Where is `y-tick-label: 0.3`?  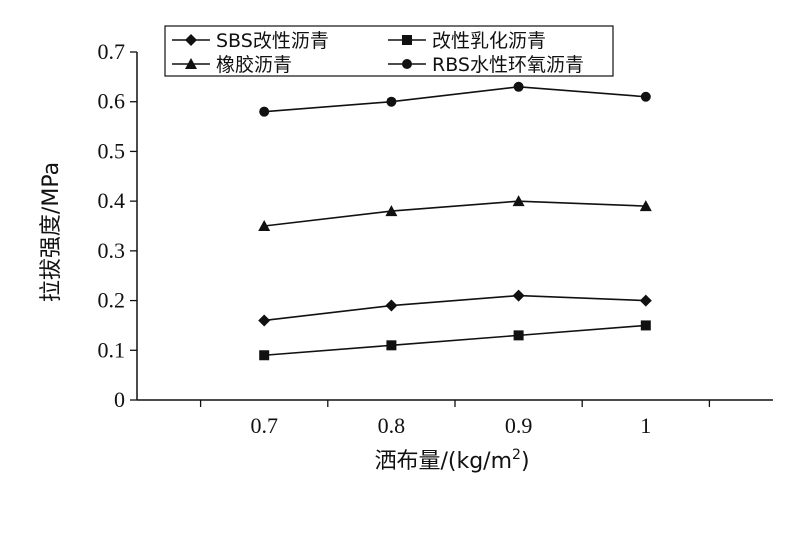
y-tick-label: 0.3 is located at coordinates (112, 250).